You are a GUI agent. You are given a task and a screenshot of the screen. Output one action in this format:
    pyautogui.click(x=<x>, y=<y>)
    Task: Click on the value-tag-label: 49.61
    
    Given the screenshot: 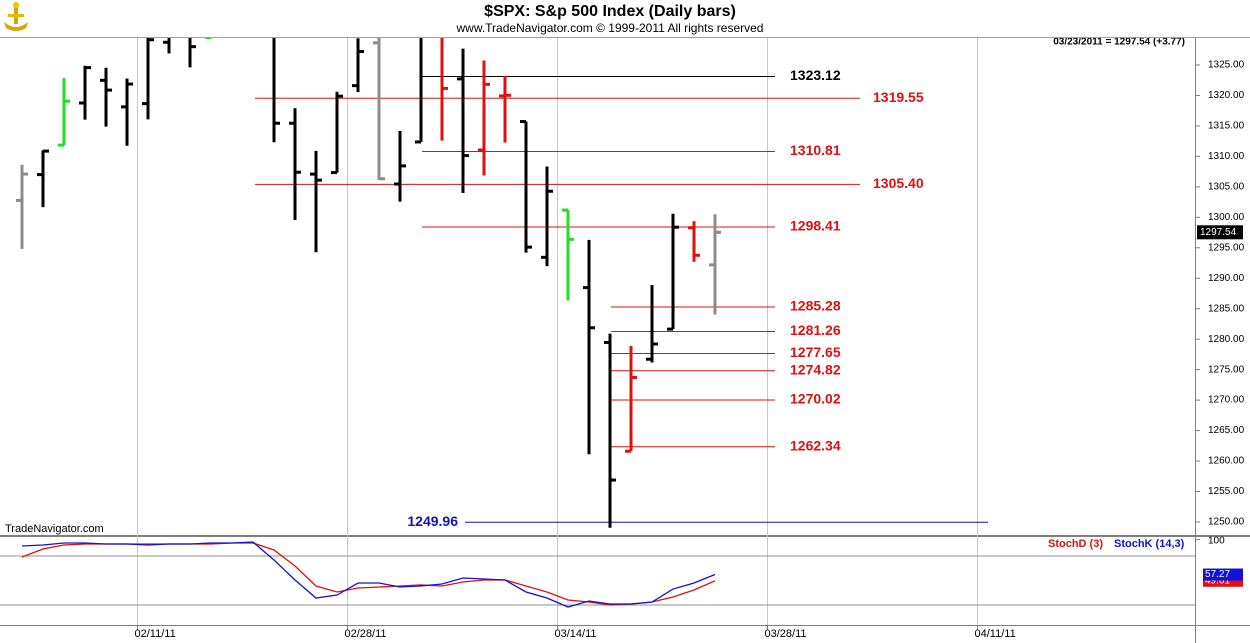 What is the action you would take?
    pyautogui.click(x=1217, y=580)
    